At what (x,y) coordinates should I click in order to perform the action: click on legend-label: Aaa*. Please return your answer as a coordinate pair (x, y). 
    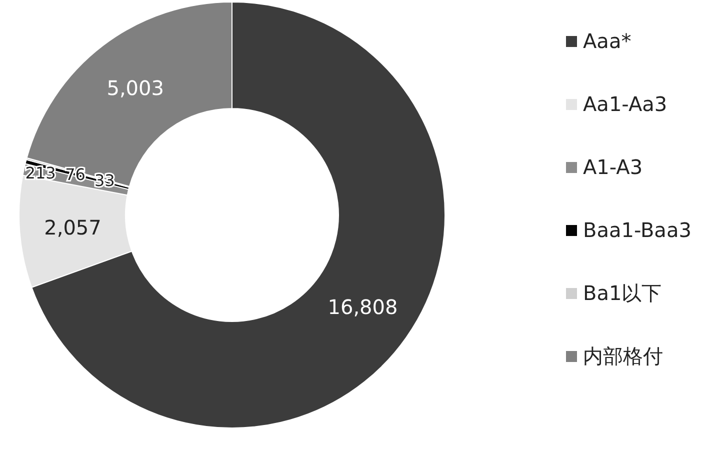
    Looking at the image, I should click on (607, 41).